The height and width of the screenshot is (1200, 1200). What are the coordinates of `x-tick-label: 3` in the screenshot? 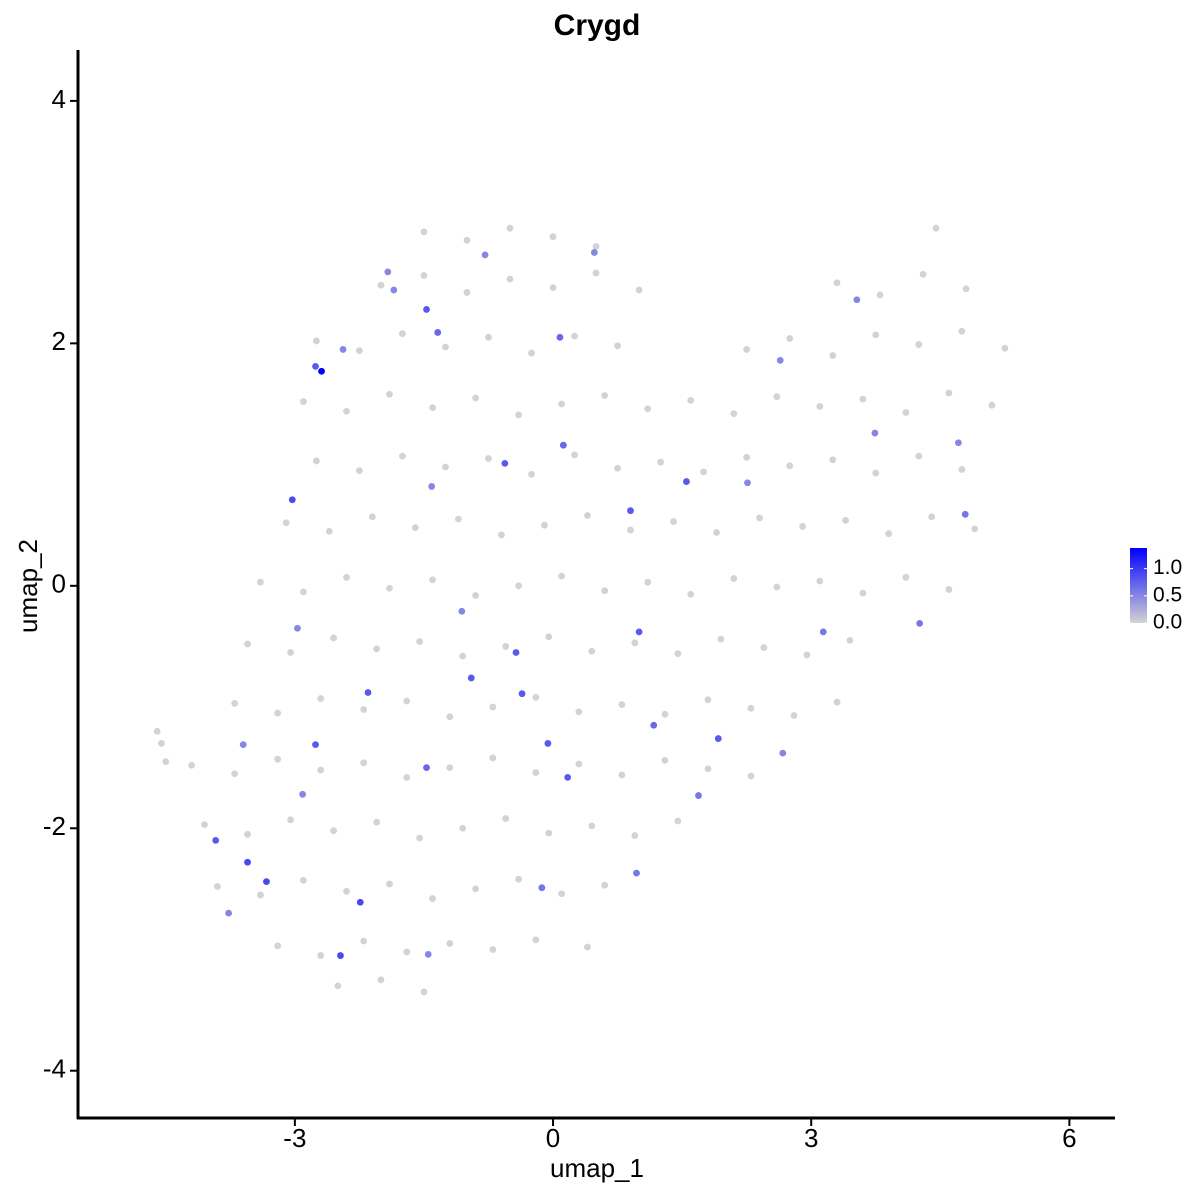 It's located at (811, 1138).